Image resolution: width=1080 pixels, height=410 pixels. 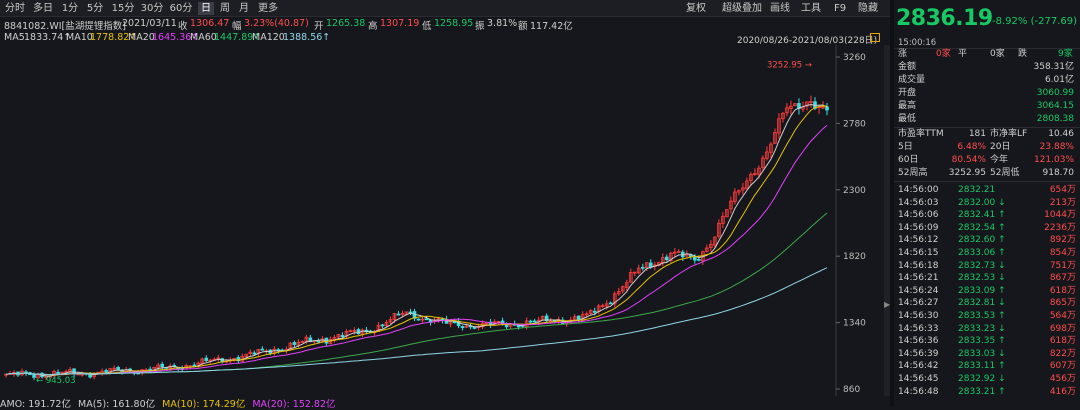 What do you see at coordinates (181, 8) in the screenshot?
I see `period-tab-60min: 60分` at bounding box center [181, 8].